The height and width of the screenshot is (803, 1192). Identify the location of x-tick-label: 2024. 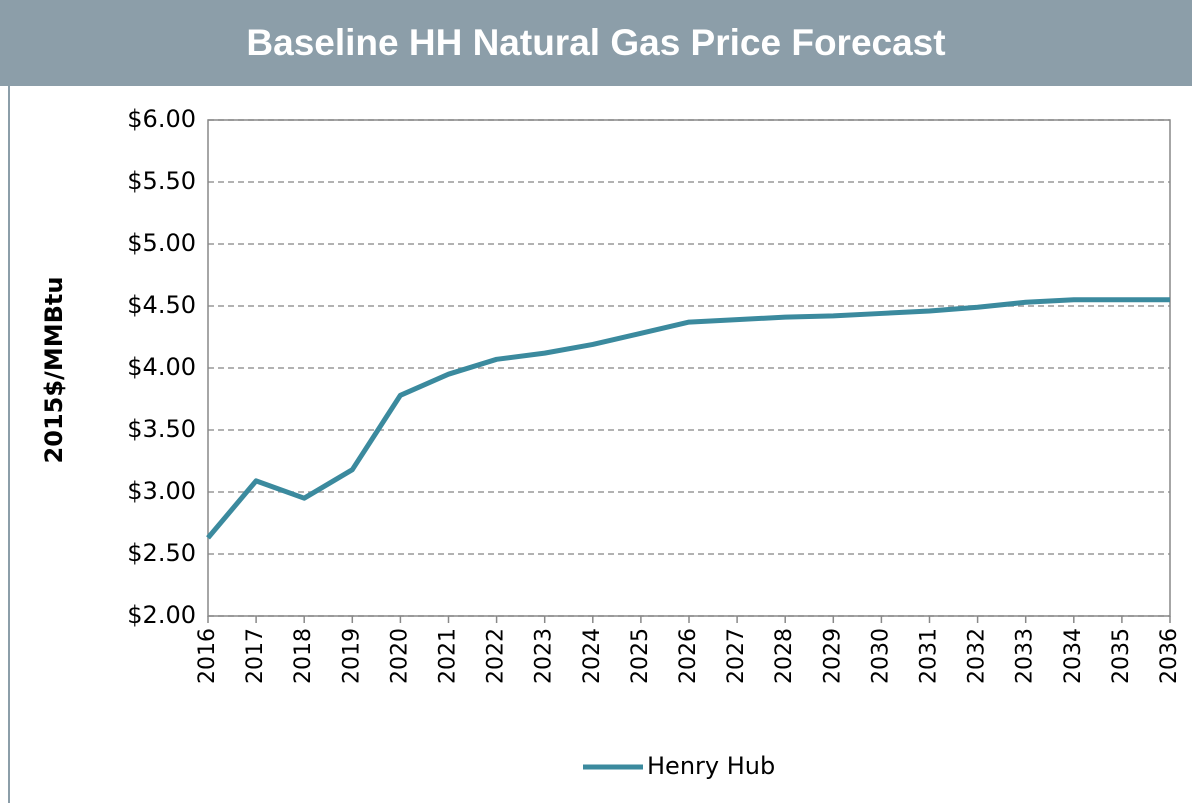
(592, 656).